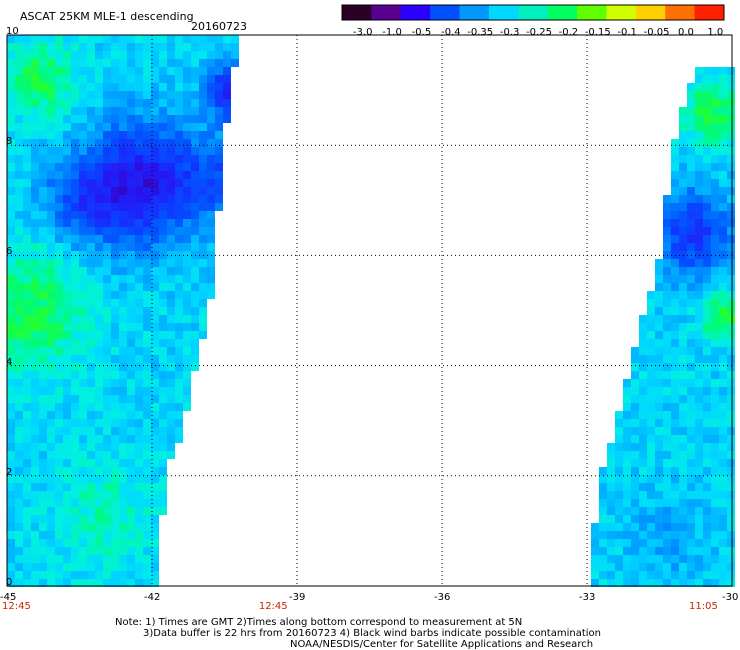 The width and height of the screenshot is (740, 650). What do you see at coordinates (9, 472) in the screenshot?
I see `y-tick-label: 2` at bounding box center [9, 472].